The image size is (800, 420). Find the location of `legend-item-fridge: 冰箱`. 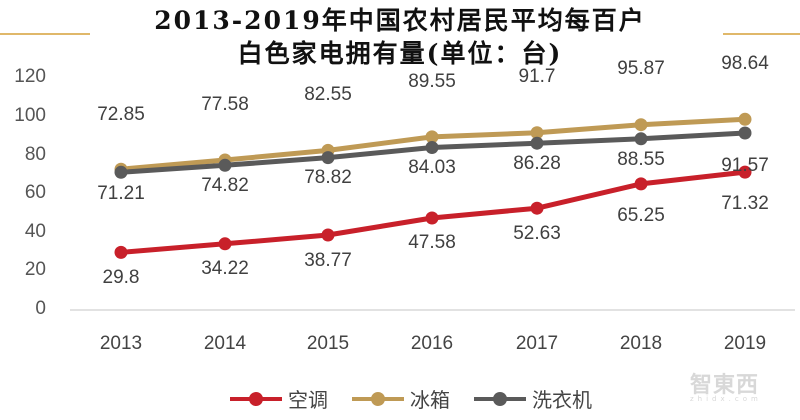

legend-item-fridge: 冰箱 is located at coordinates (401, 398).